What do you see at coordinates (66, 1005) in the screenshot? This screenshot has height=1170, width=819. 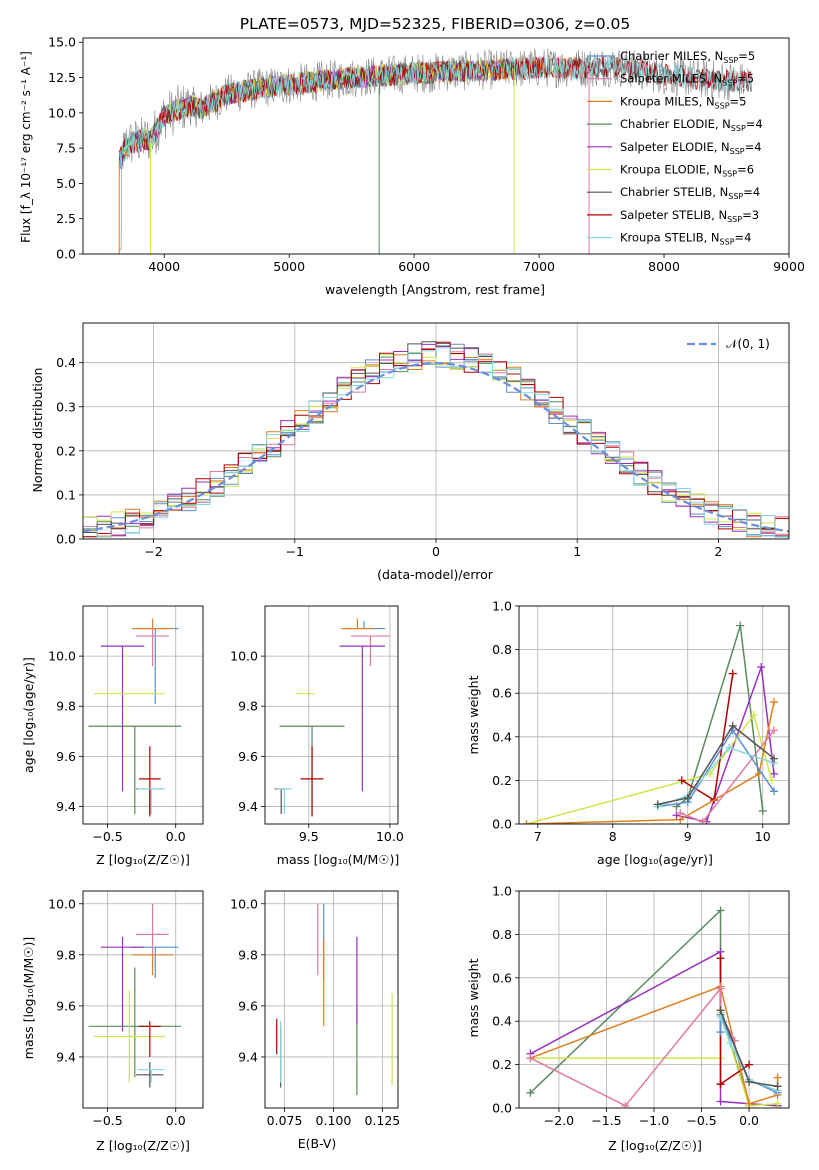 I see `mass-z-ytick-label: 9.6` at bounding box center [66, 1005].